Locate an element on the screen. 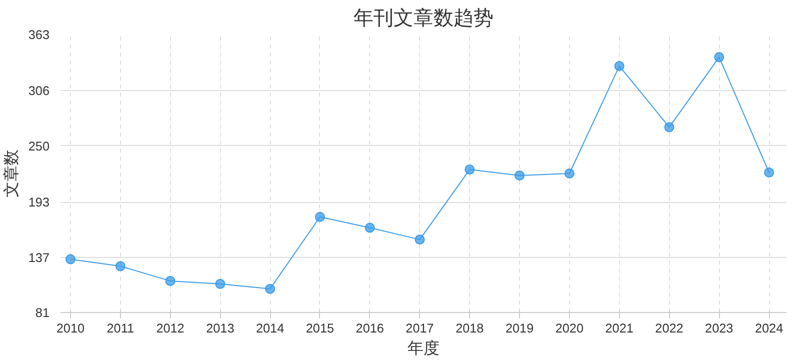 The width and height of the screenshot is (810, 360). x-tick-label: 2019 is located at coordinates (519, 329).